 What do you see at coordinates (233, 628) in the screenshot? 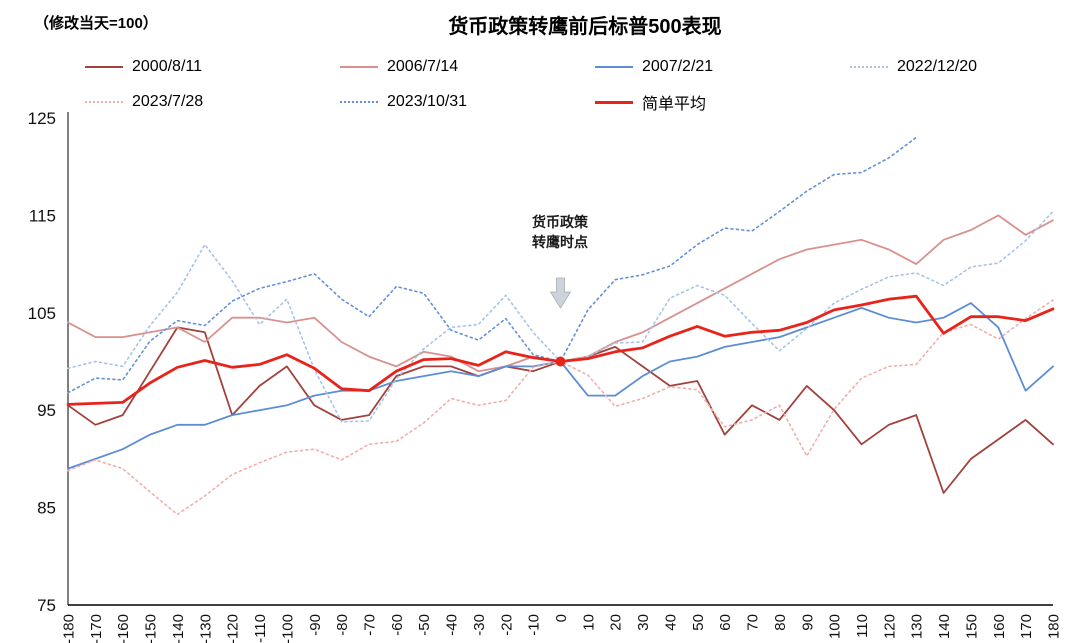
I see `x-tick-label: -120` at bounding box center [233, 628].